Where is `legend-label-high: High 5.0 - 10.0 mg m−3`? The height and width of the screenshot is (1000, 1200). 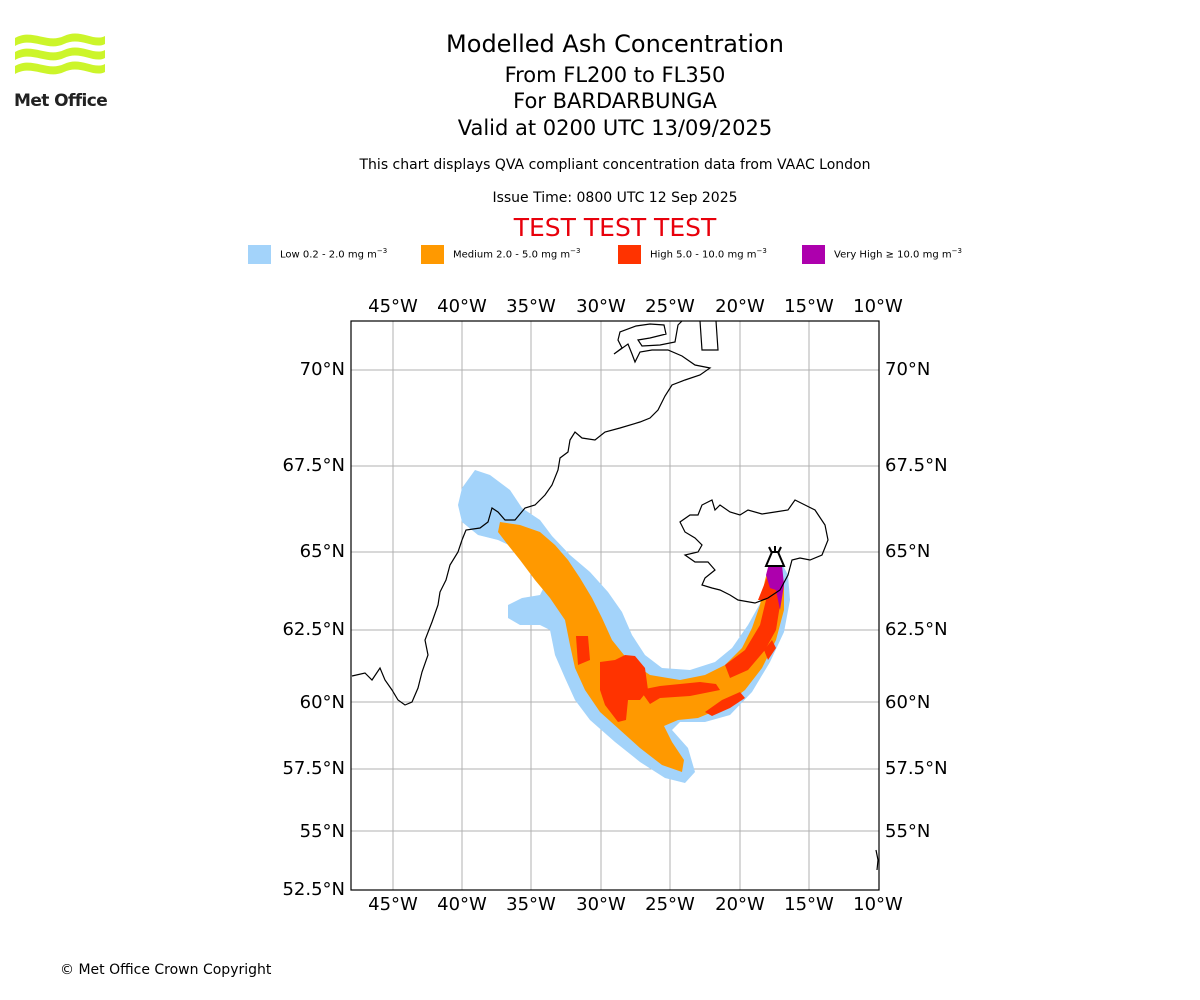 legend-label-high: High 5.0 - 10.0 mg m−3 is located at coordinates (708, 254).